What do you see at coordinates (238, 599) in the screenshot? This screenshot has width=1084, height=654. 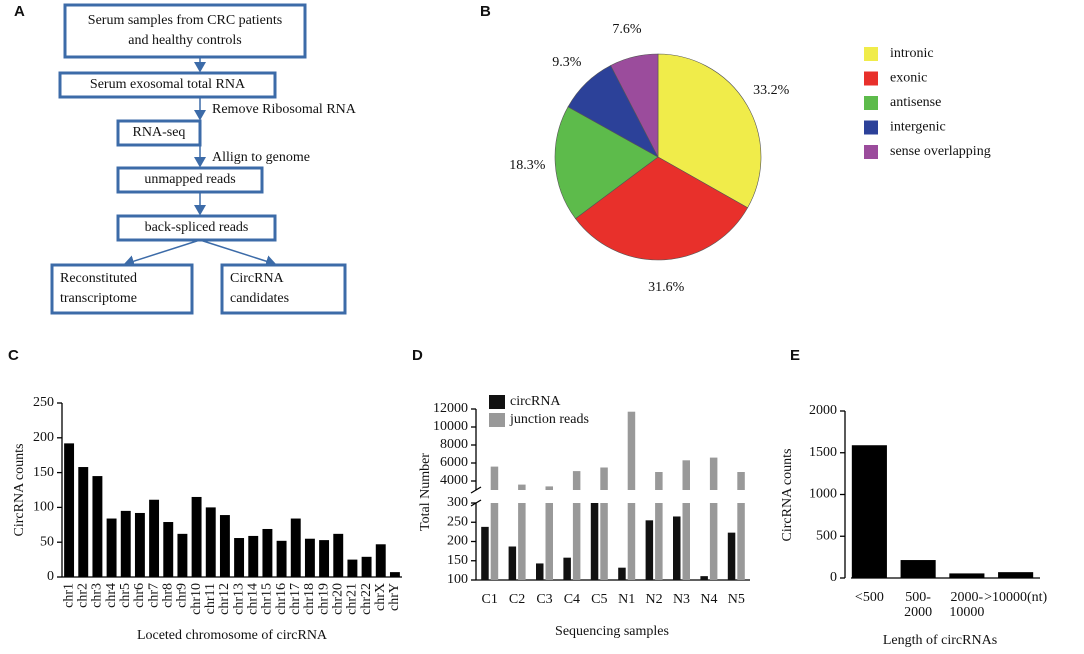 I see `x-tick-label: chr13` at bounding box center [238, 599].